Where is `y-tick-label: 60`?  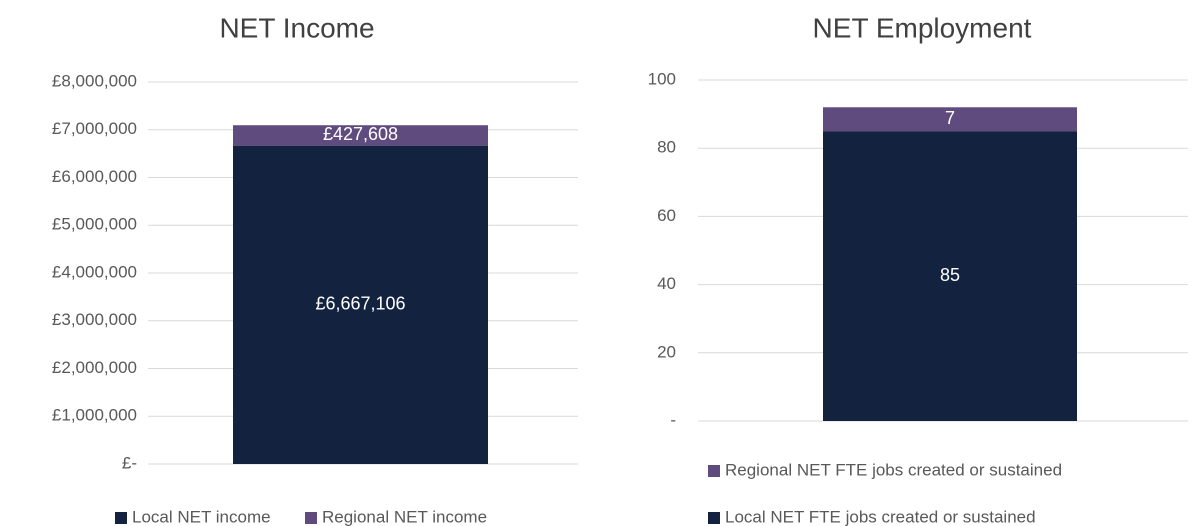 y-tick-label: 60 is located at coordinates (666, 215).